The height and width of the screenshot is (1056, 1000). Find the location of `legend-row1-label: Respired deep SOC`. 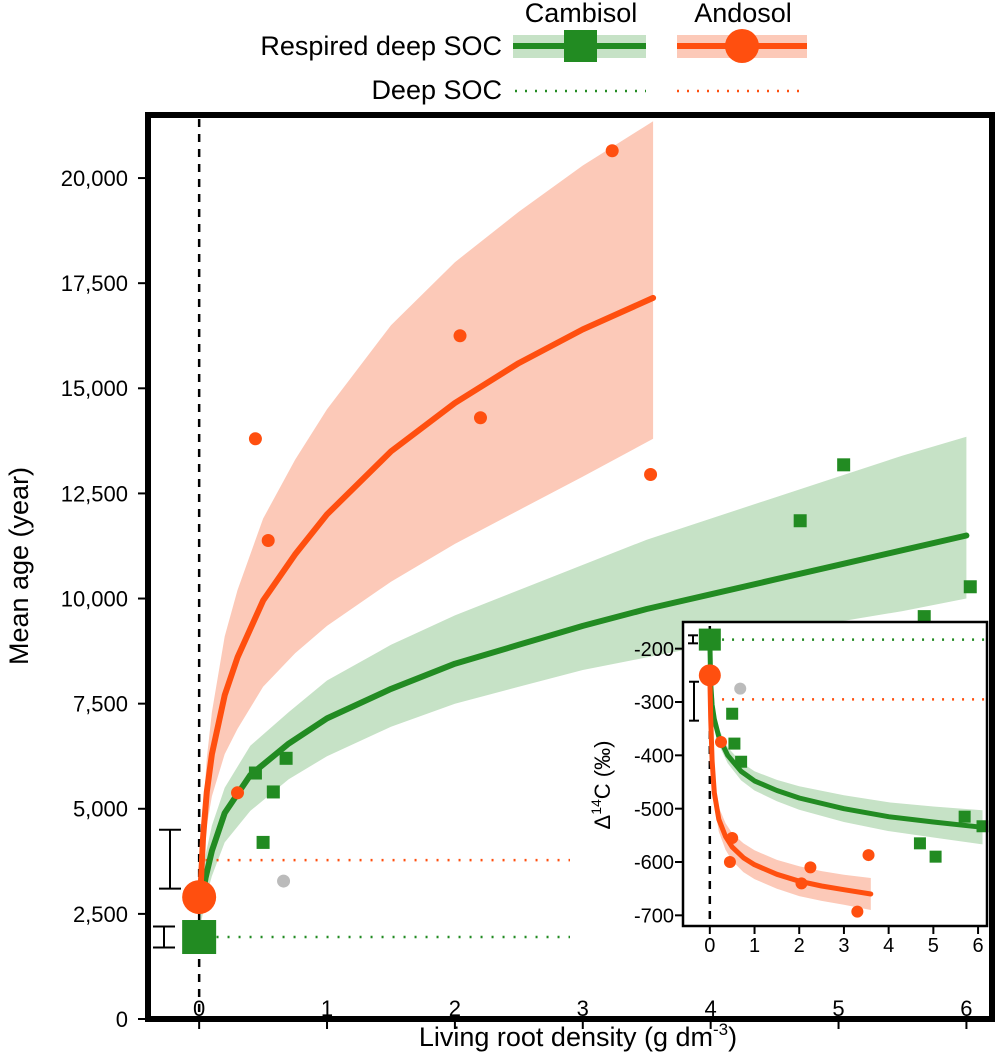

legend-row1-label: Respired deep SOC is located at coordinates (381, 46).